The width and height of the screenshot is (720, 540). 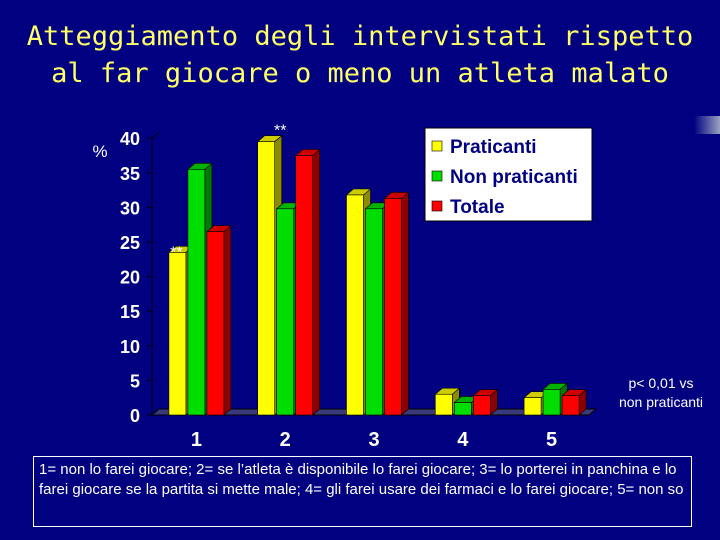 What do you see at coordinates (130, 208) in the screenshot?
I see `y-tick-label: 30` at bounding box center [130, 208].